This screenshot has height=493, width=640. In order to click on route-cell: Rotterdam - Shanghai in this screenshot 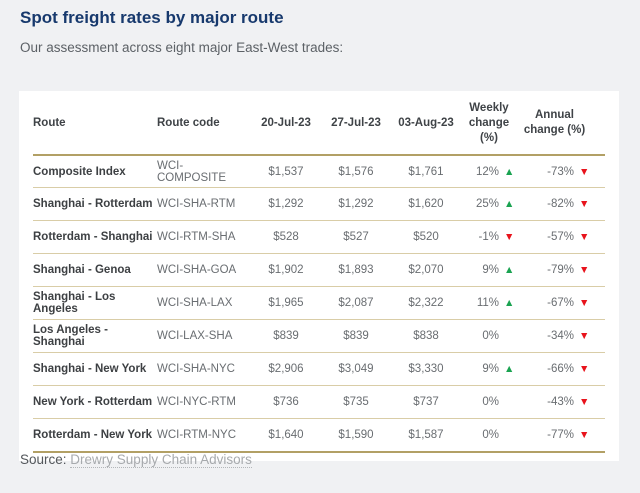, I will do `click(95, 237)`.